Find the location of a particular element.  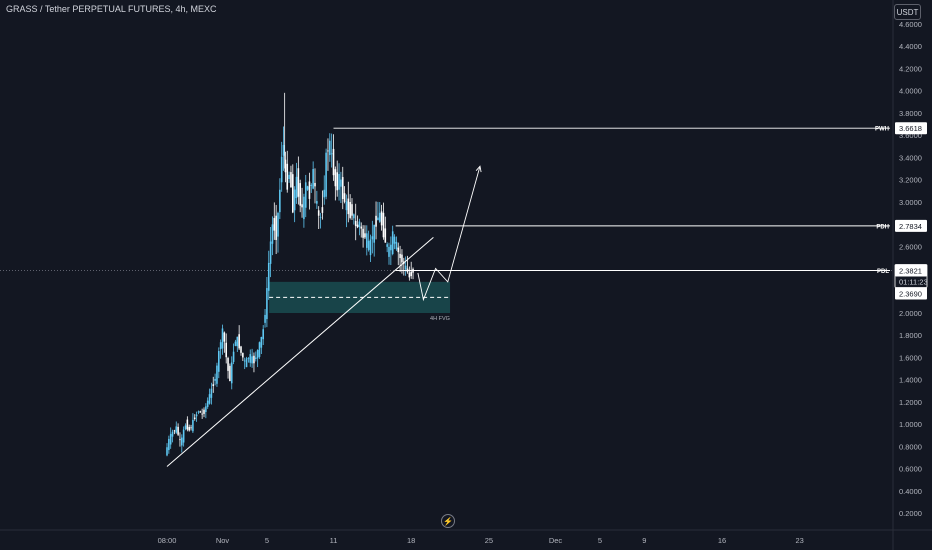

level-price-text: 3.6618 is located at coordinates (910, 128).